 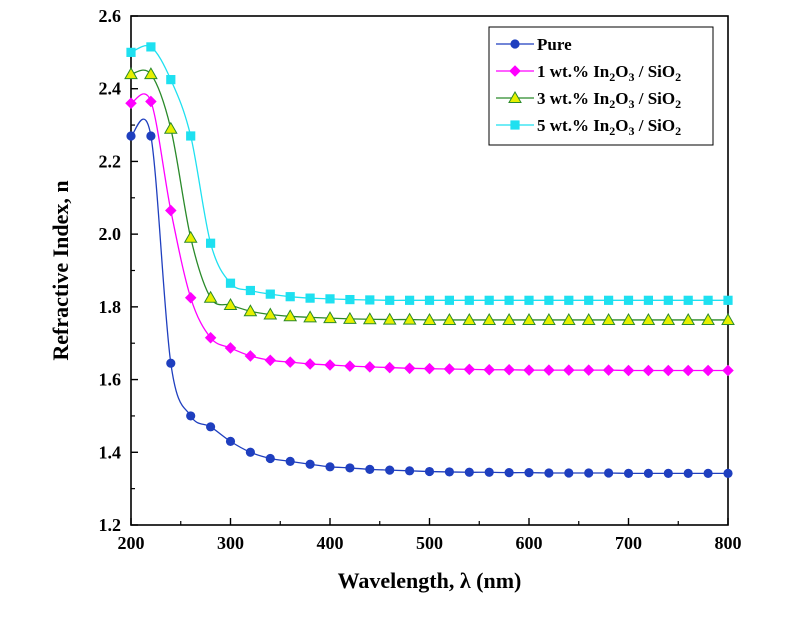 What do you see at coordinates (529, 543) in the screenshot?
I see `x-tick-label: 600` at bounding box center [529, 543].